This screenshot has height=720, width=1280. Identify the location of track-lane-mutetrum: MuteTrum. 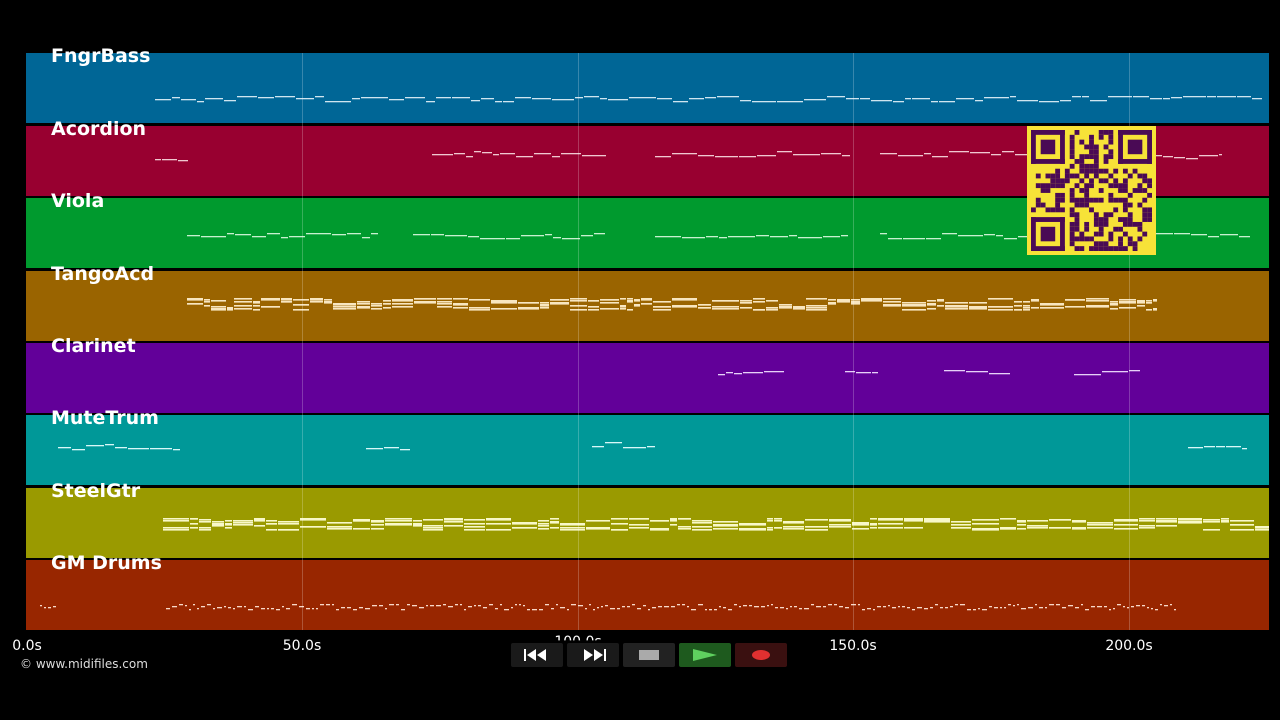
(647, 446).